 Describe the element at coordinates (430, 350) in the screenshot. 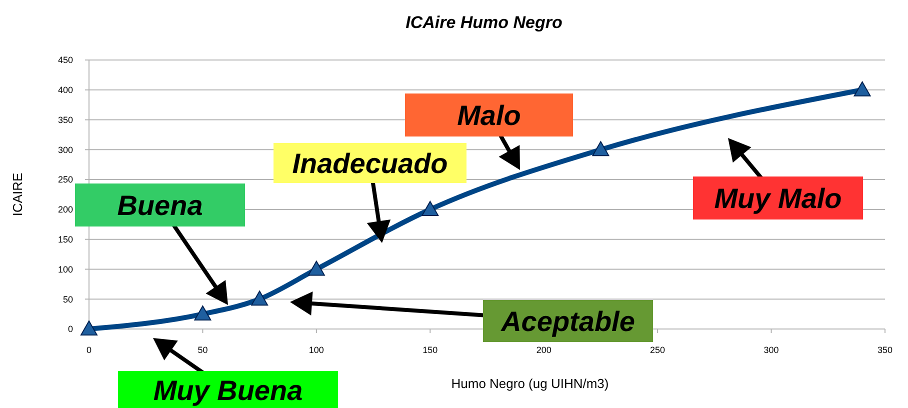

I see `x-tick-label: 150` at that location.